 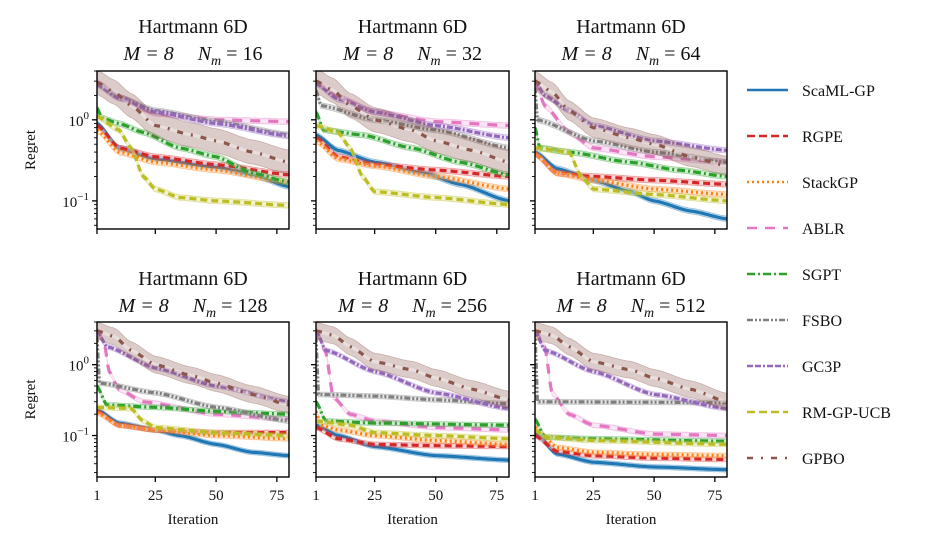 I want to click on subplot-3: Hartmann 6D M = 8 Nm = 64, so click(x=629, y=125).